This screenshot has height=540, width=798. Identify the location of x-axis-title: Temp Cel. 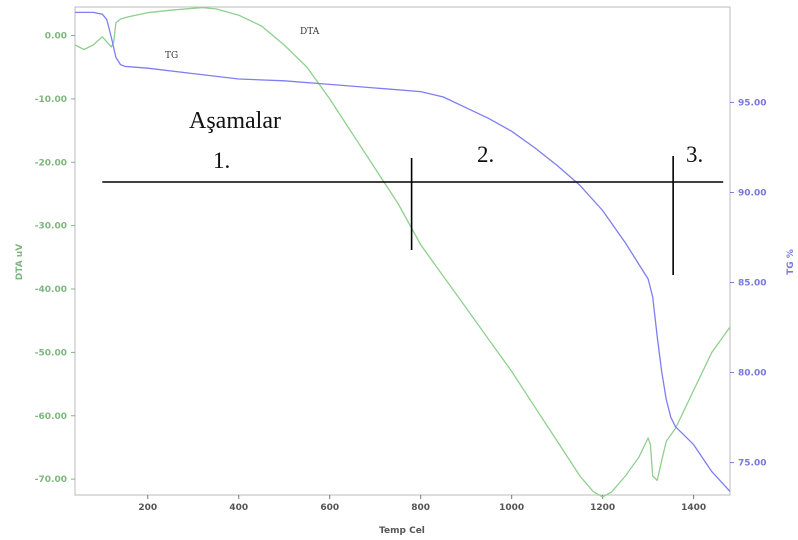
(402, 531).